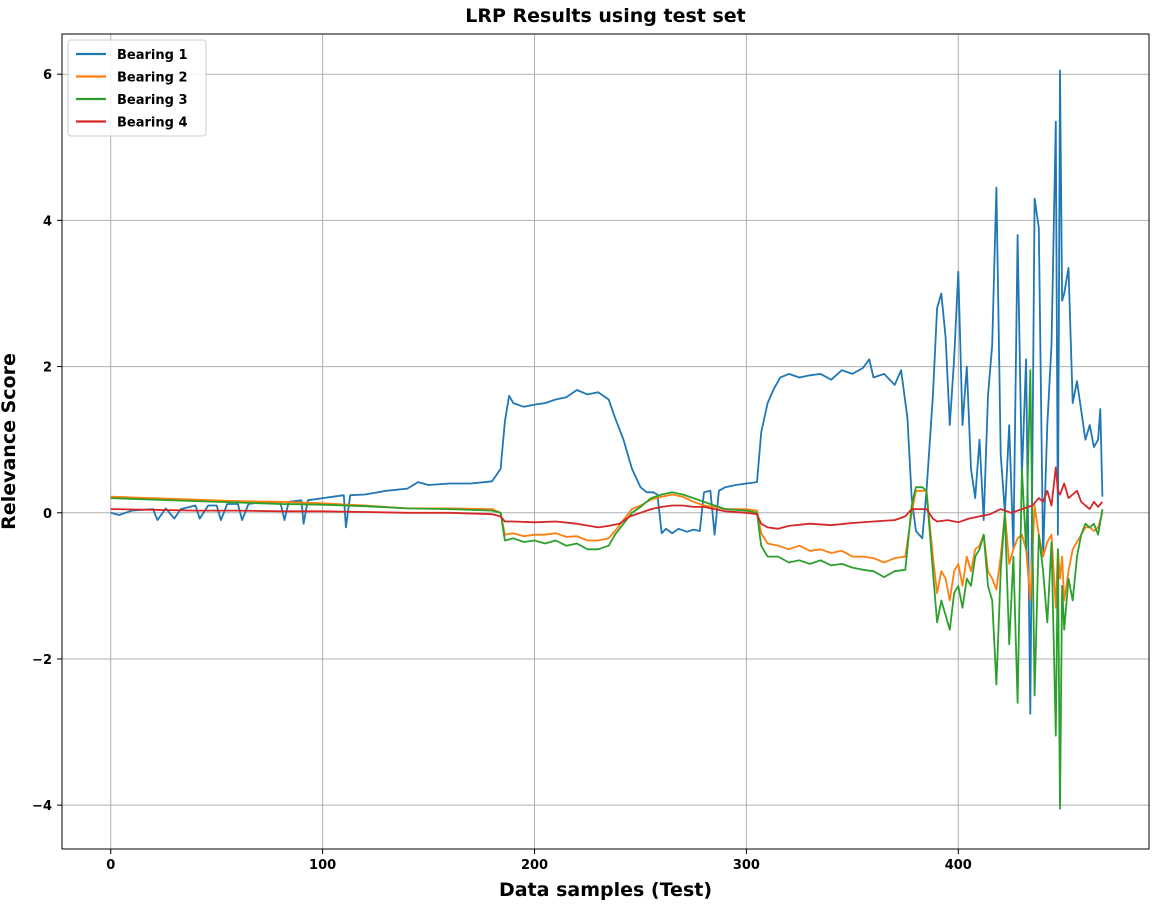  I want to click on legend: Bearing 1 Bearing 2 Bearing 3 Bearing 4, so click(137, 88).